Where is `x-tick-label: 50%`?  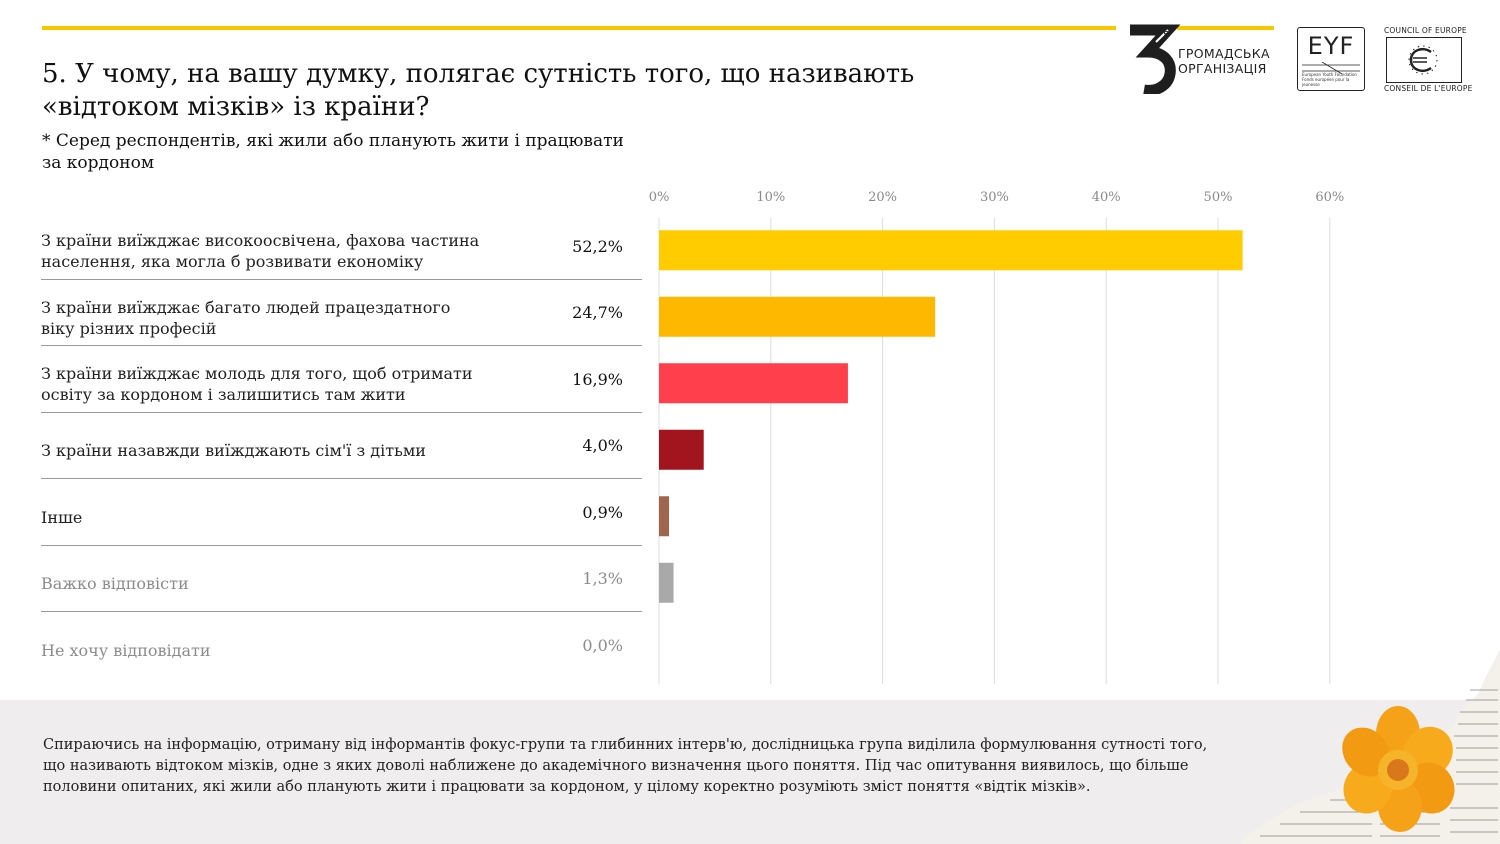
x-tick-label: 50% is located at coordinates (1218, 197).